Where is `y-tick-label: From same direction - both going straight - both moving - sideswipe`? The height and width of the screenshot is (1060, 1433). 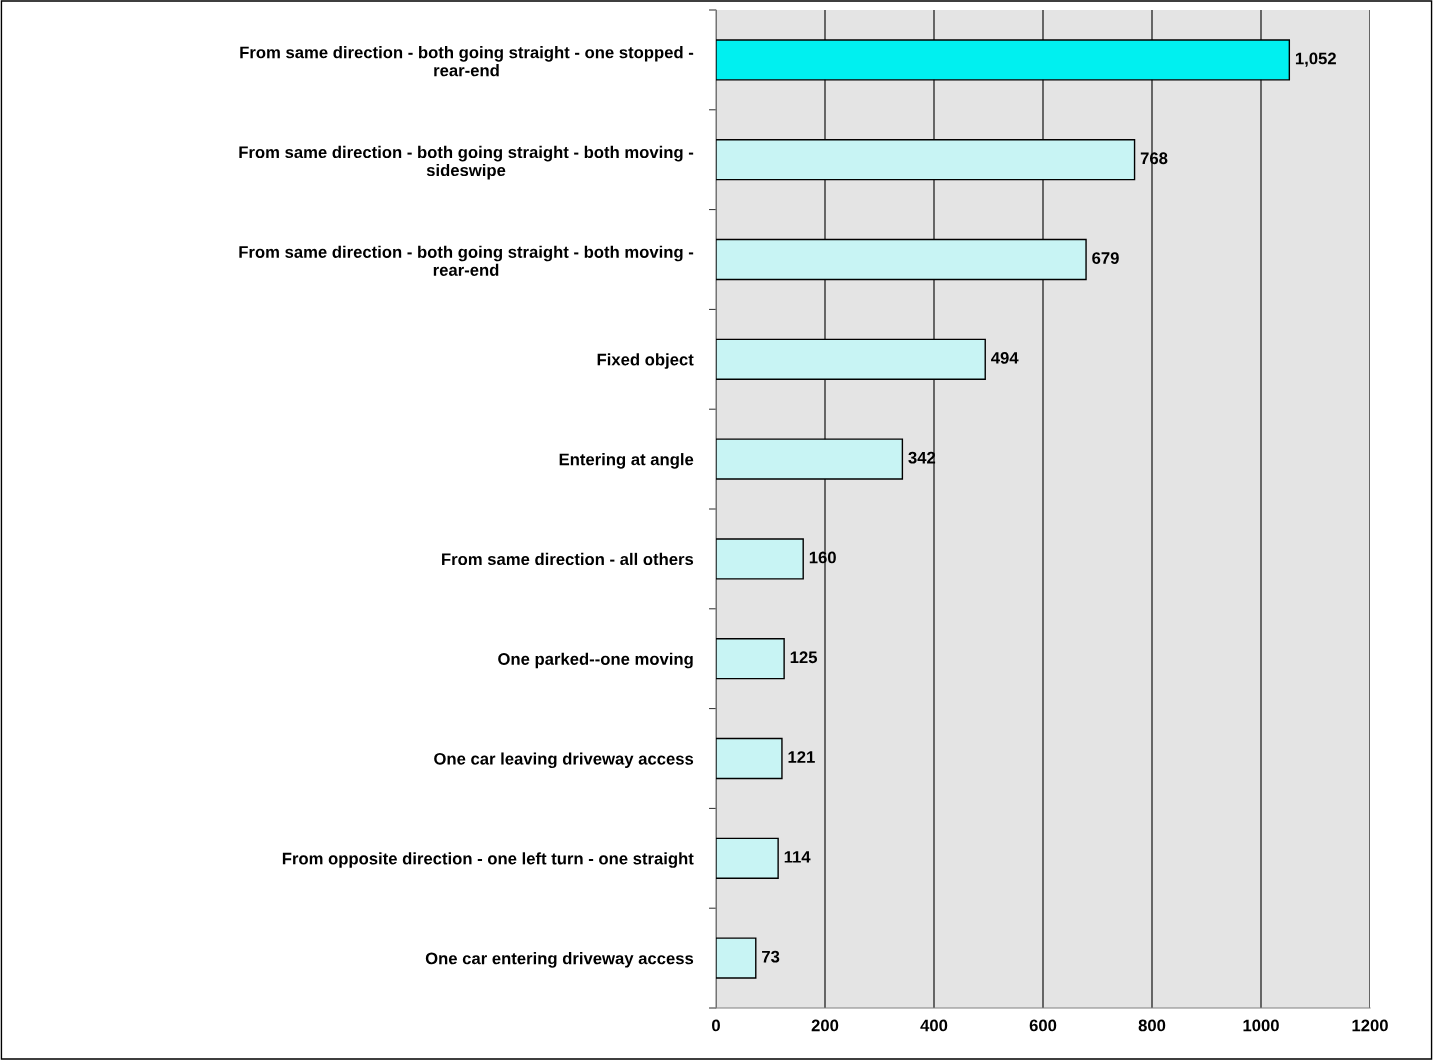 y-tick-label: From same direction - both going straight - both moving - sideswipe is located at coordinates (466, 162).